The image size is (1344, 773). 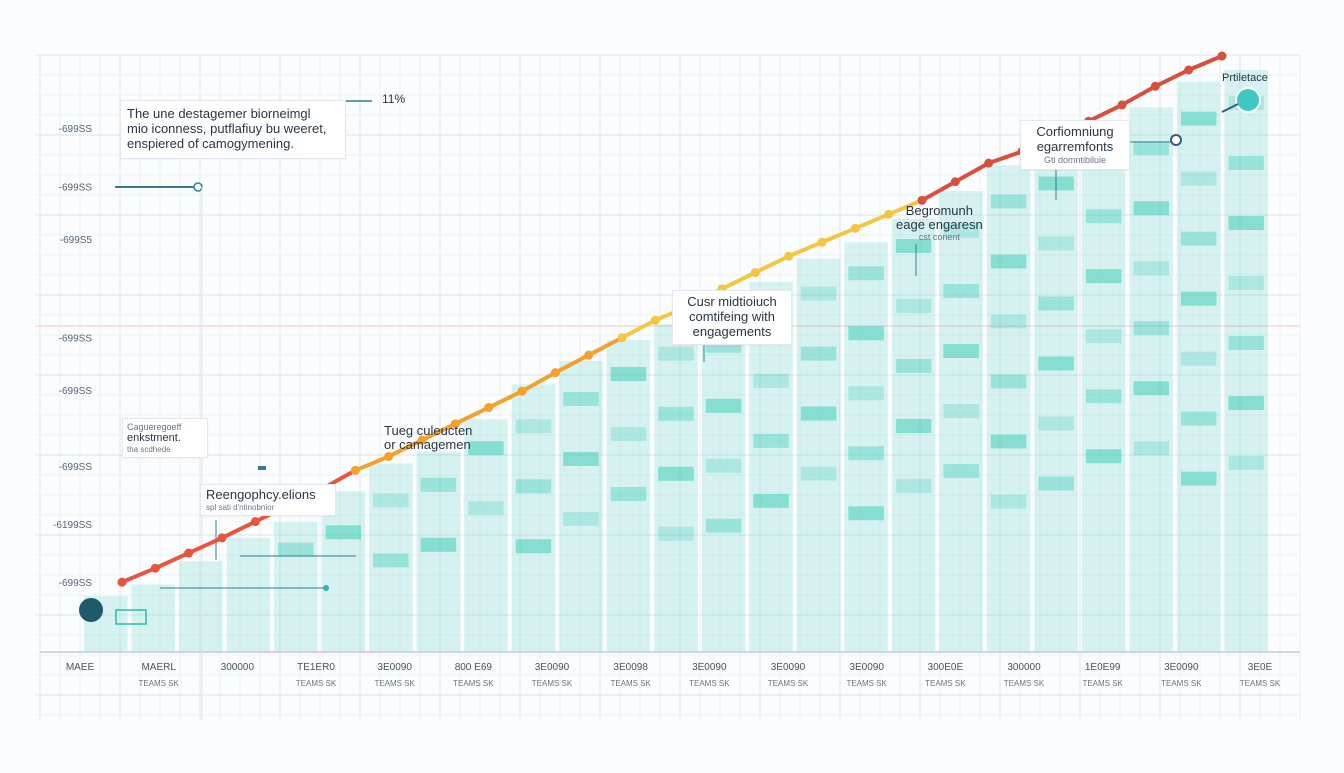 I want to click on annotation-line: comtifeing with, so click(x=732, y=316).